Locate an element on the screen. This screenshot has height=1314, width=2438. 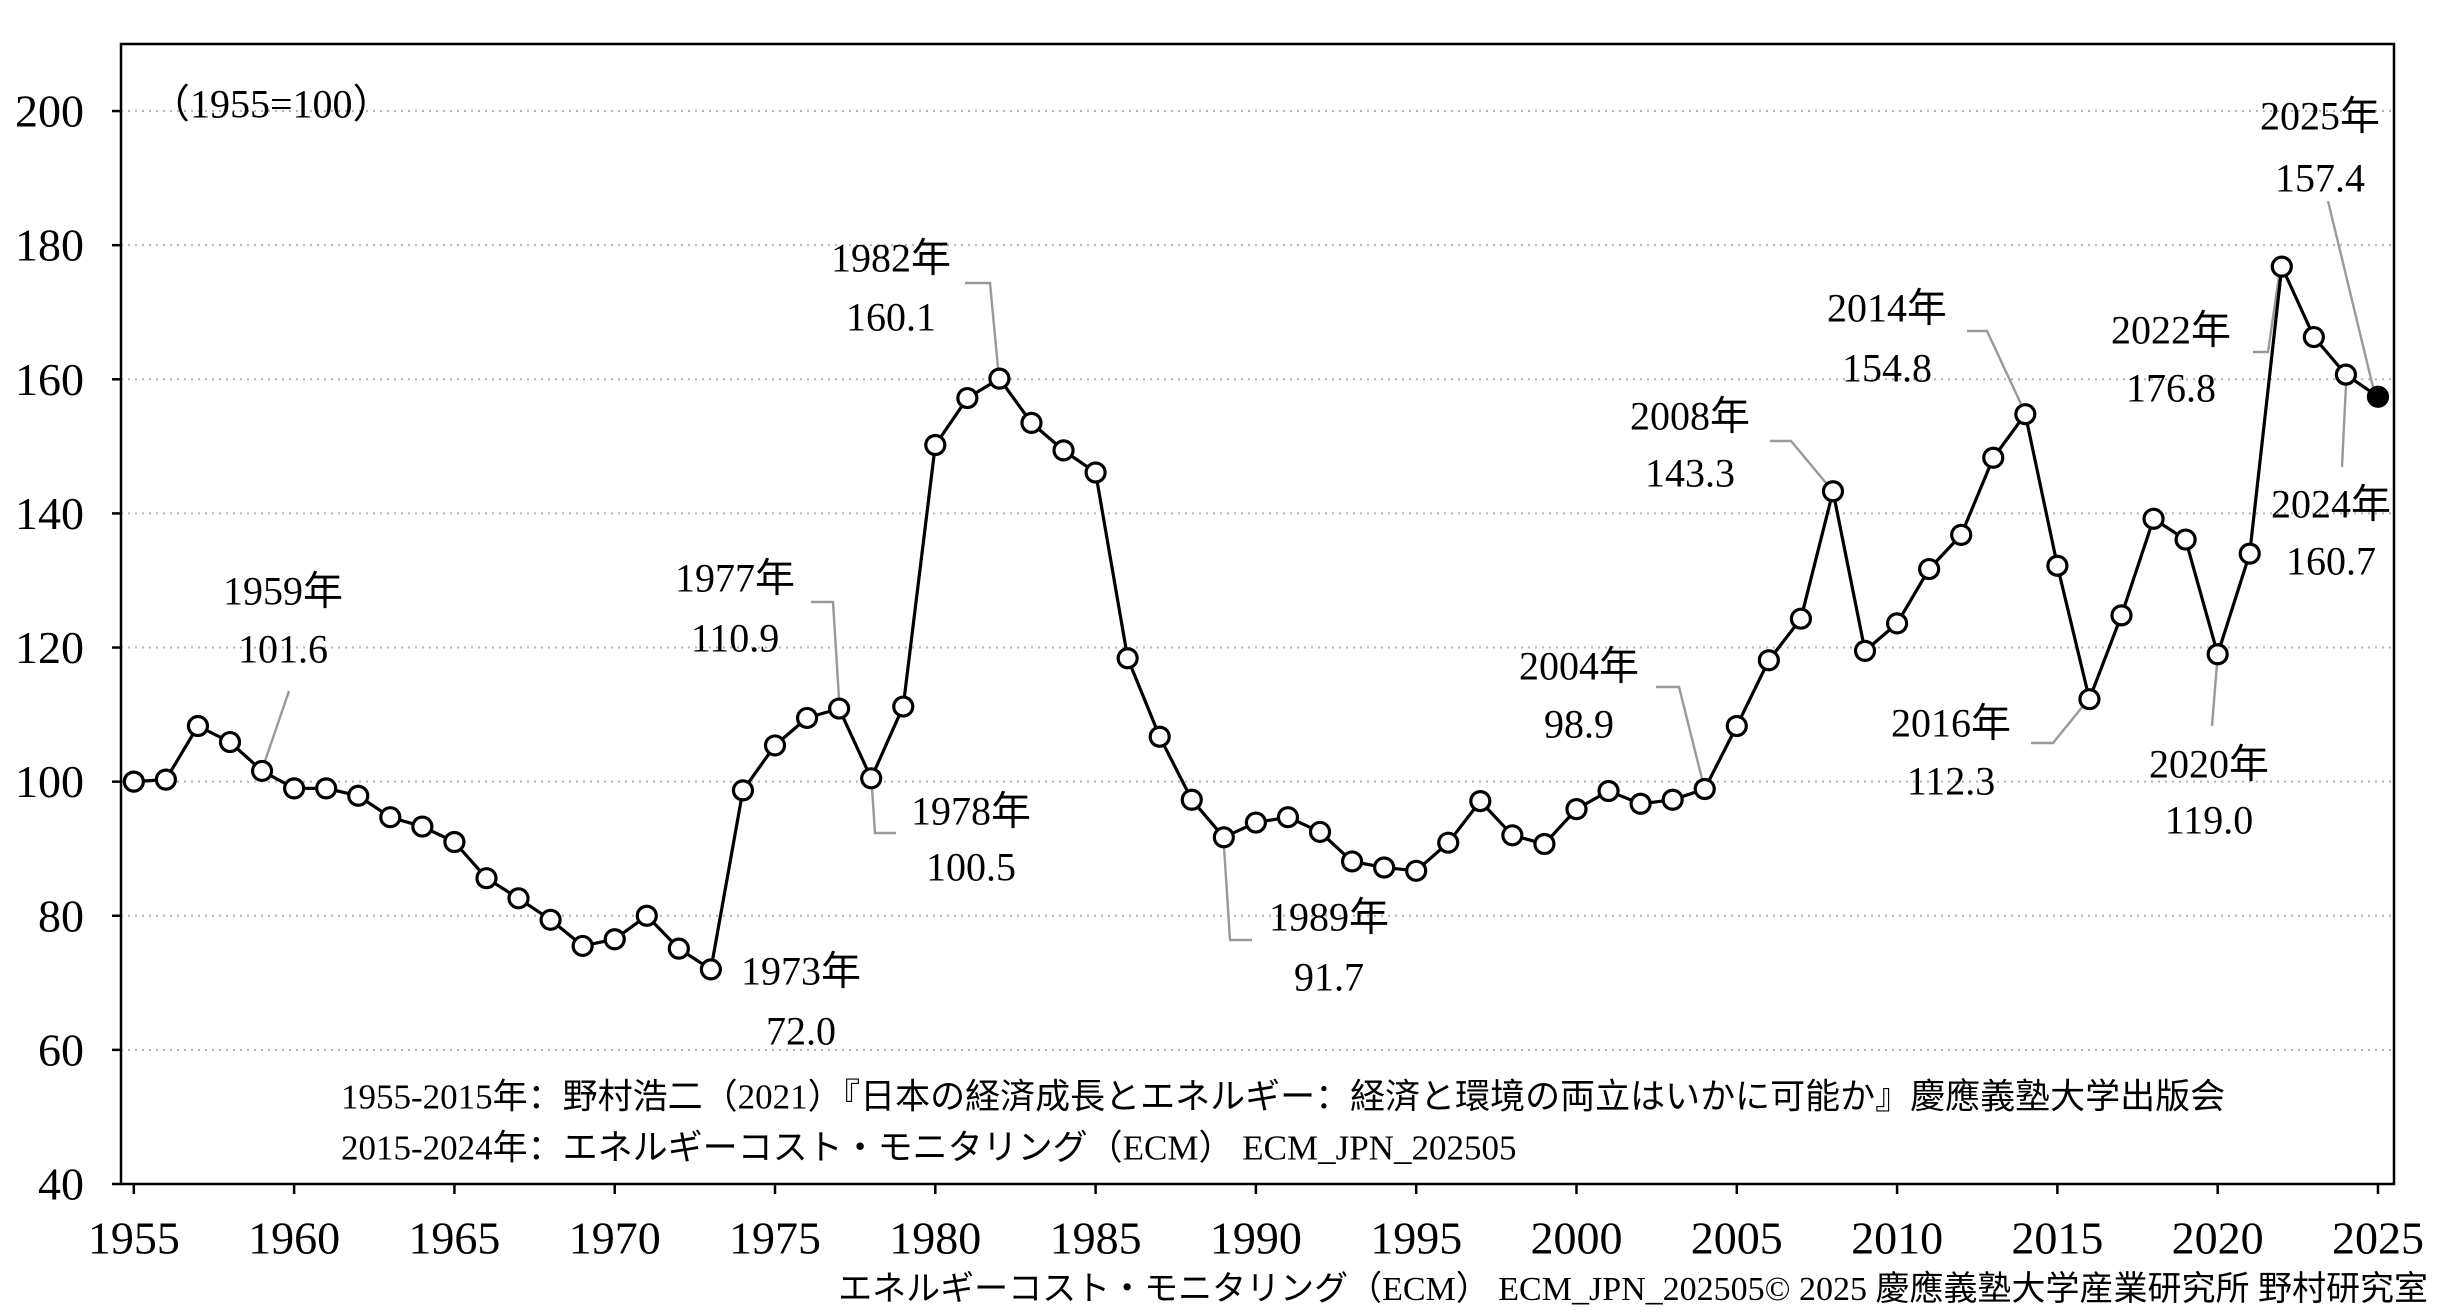
annotation-value-2020: 119.0 is located at coordinates (2209, 820).